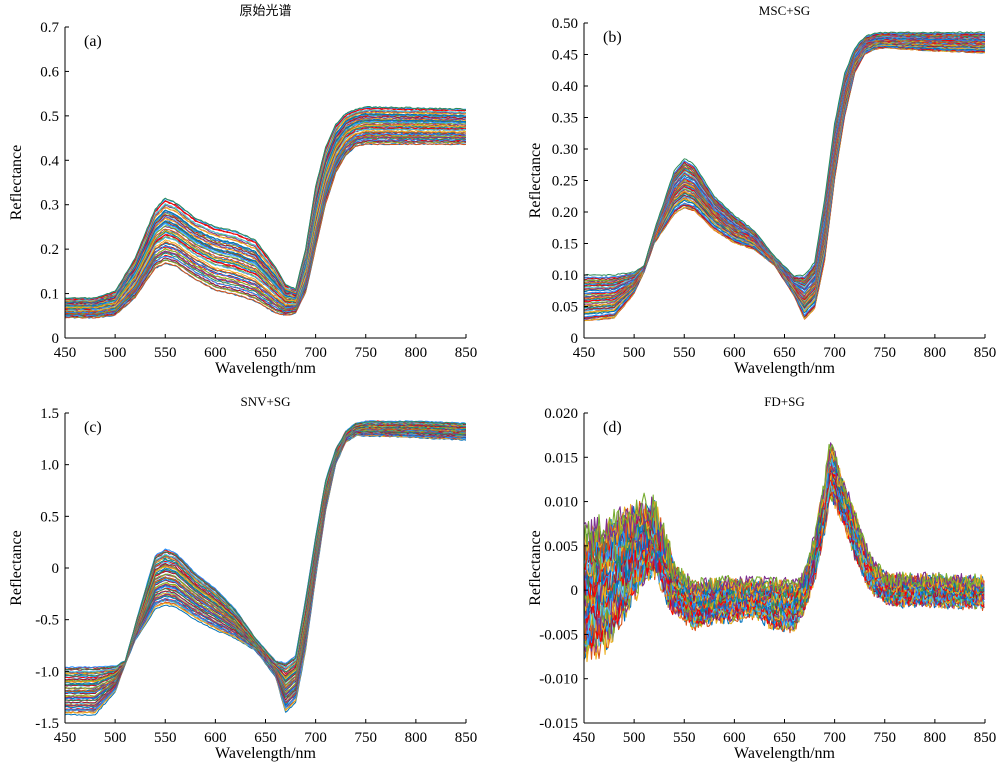 The image size is (1000, 774). I want to click on panel-title: FD+SG, so click(784, 401).